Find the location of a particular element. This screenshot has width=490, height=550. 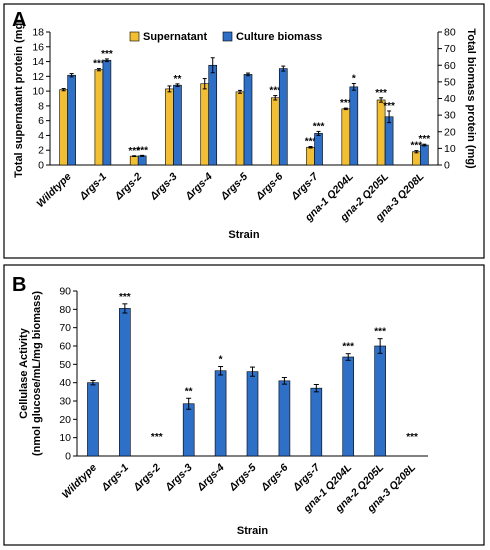

panel-a-y-tick-label: 6 is located at coordinates (41, 121).